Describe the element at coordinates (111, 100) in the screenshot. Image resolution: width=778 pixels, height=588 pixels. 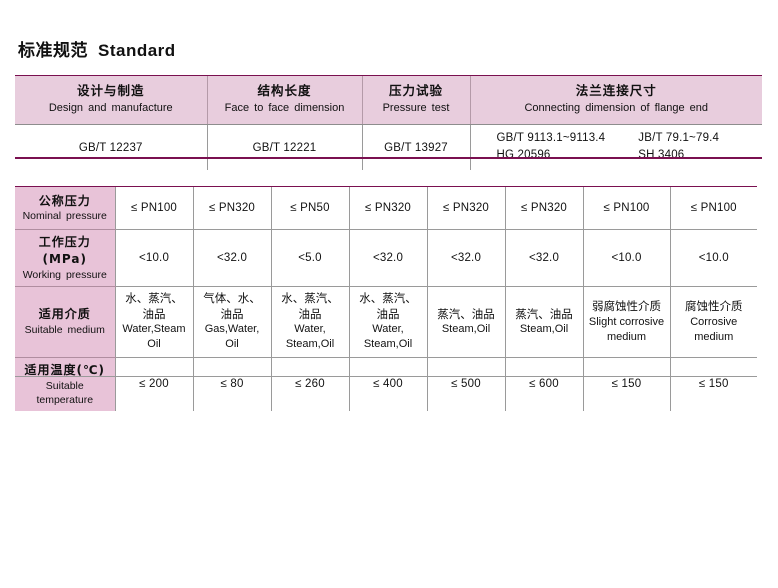
I see `header-cell-design-and-manufacture: 设计与制造 Design and manufacture` at that location.